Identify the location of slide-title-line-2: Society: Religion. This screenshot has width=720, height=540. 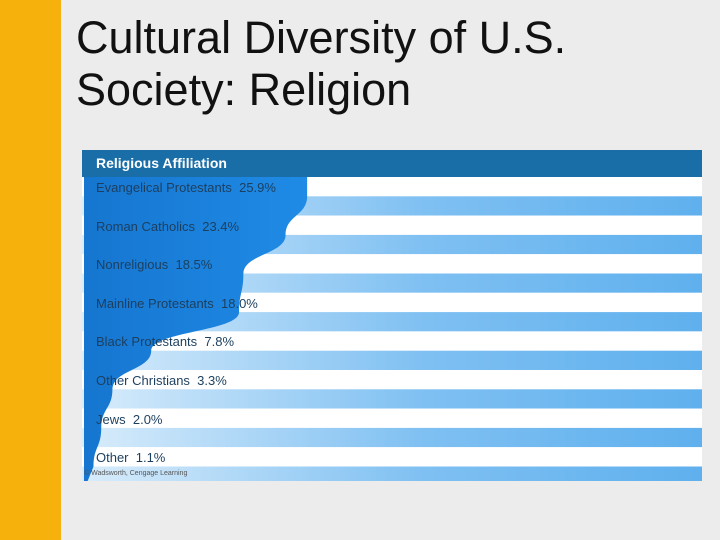
(244, 89).